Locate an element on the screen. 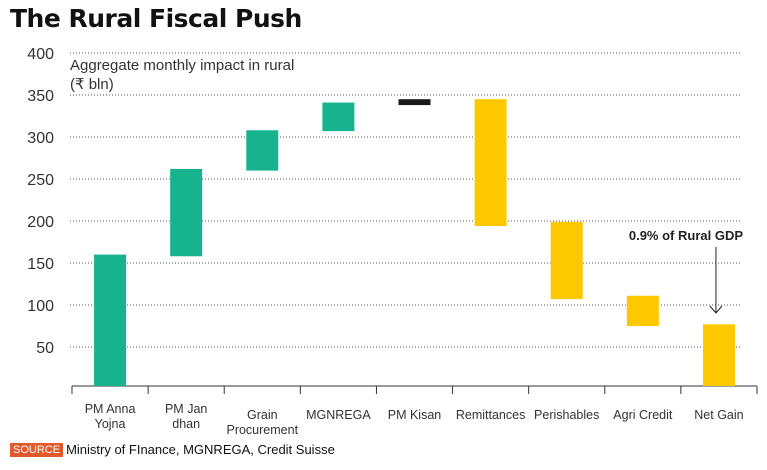 Image resolution: width=767 pixels, height=470 pixels. chart-subtitle: Aggregate monthly impact in rural is located at coordinates (182, 65).